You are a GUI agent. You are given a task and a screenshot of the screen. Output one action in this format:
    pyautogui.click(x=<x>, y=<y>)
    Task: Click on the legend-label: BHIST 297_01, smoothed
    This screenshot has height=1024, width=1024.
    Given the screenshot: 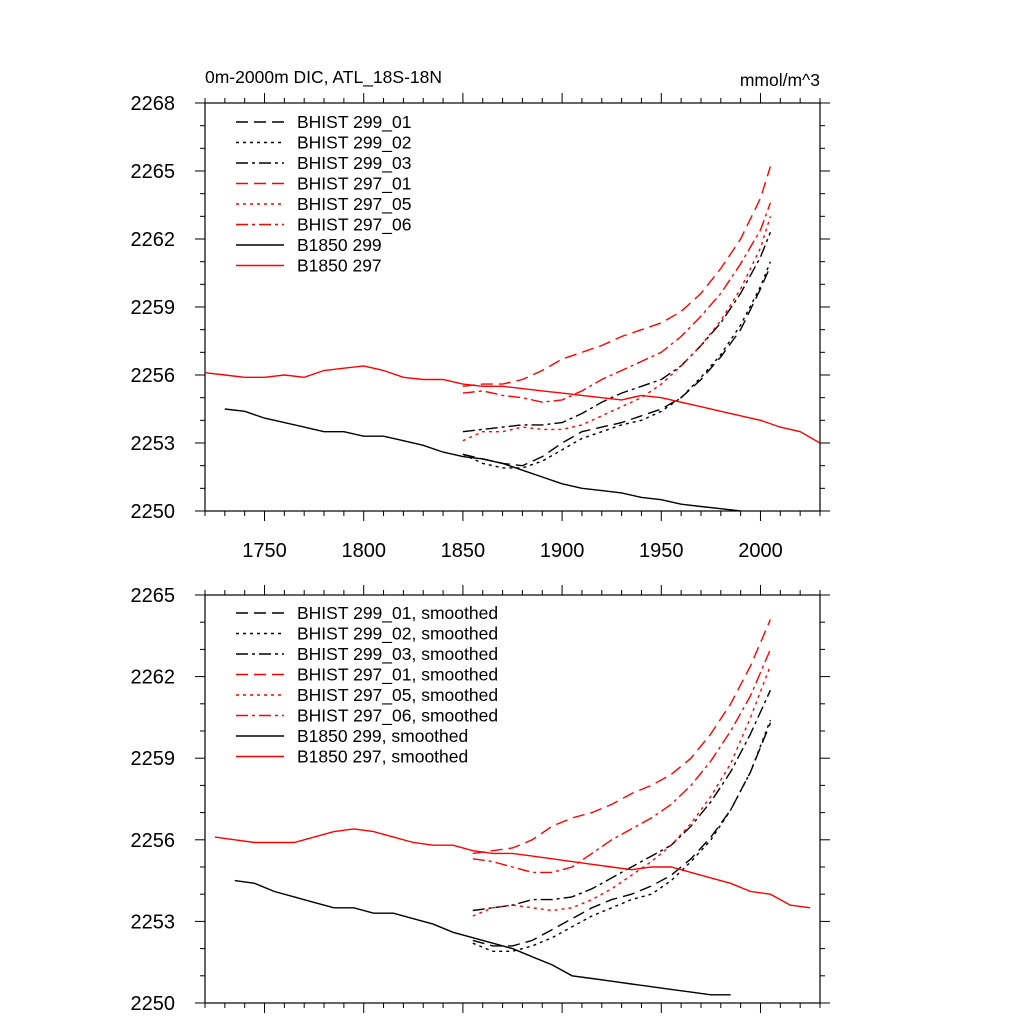 What is the action you would take?
    pyautogui.click(x=397, y=675)
    